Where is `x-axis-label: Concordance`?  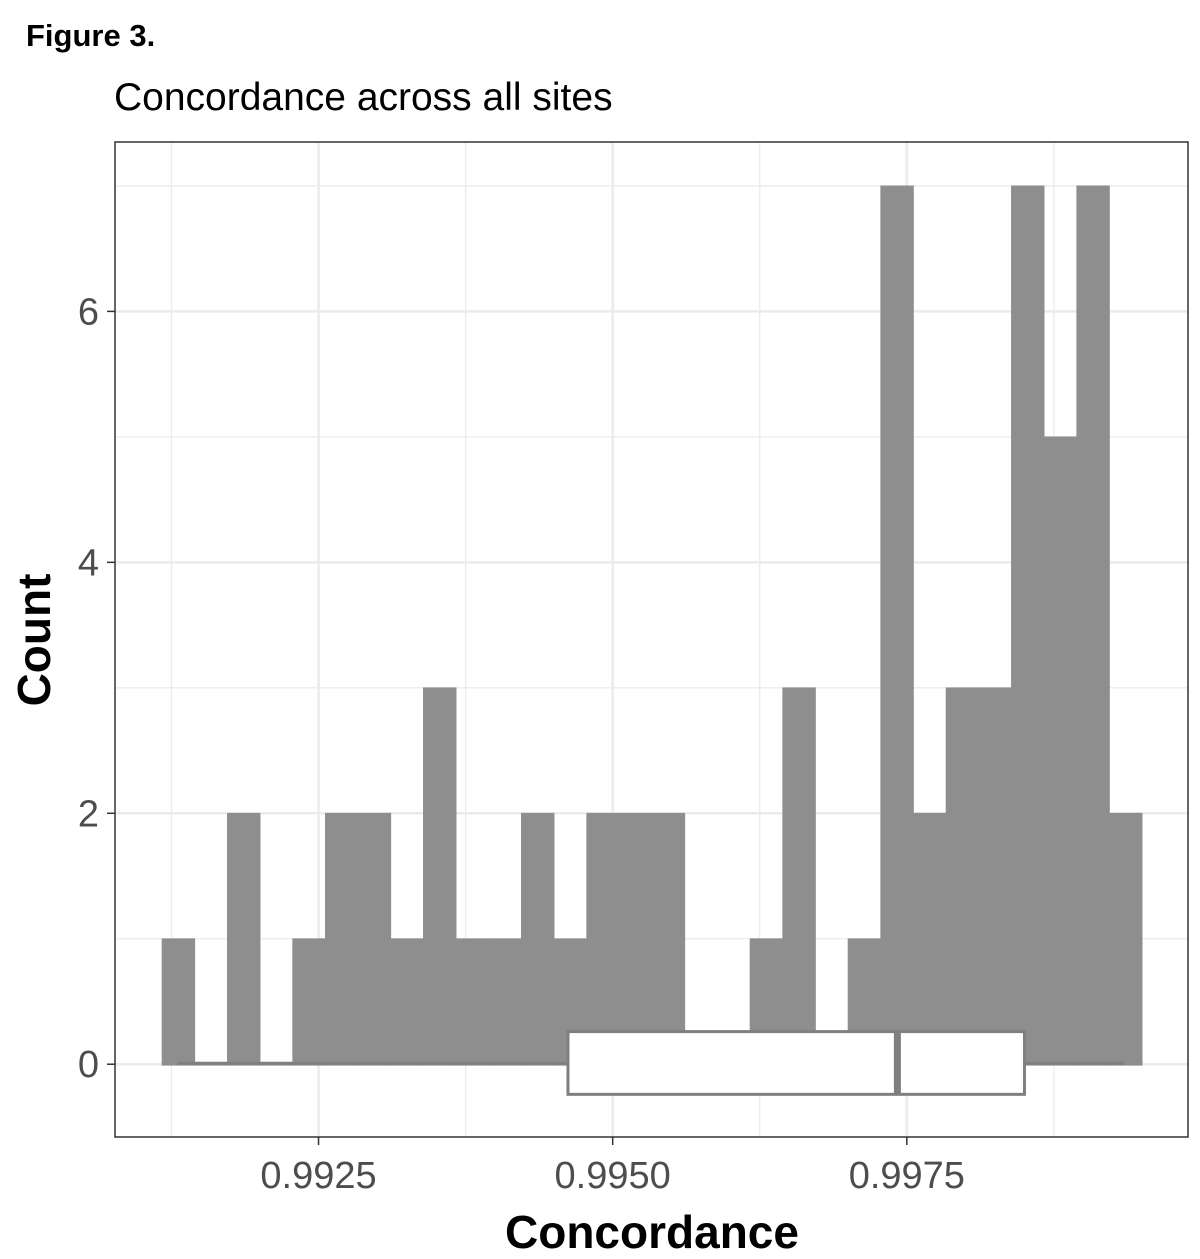 x-axis-label: Concordance is located at coordinates (652, 1232).